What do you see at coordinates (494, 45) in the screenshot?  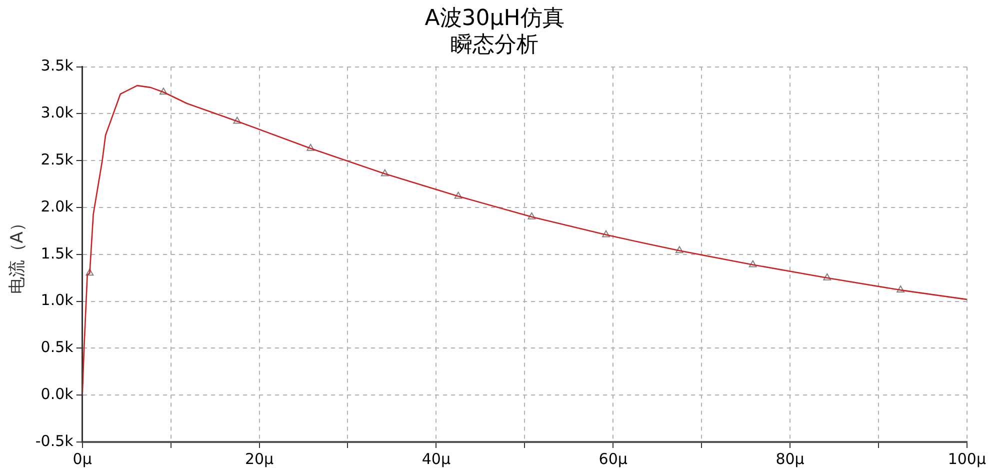 I see `chart-subtitle: 瞬态分析` at bounding box center [494, 45].